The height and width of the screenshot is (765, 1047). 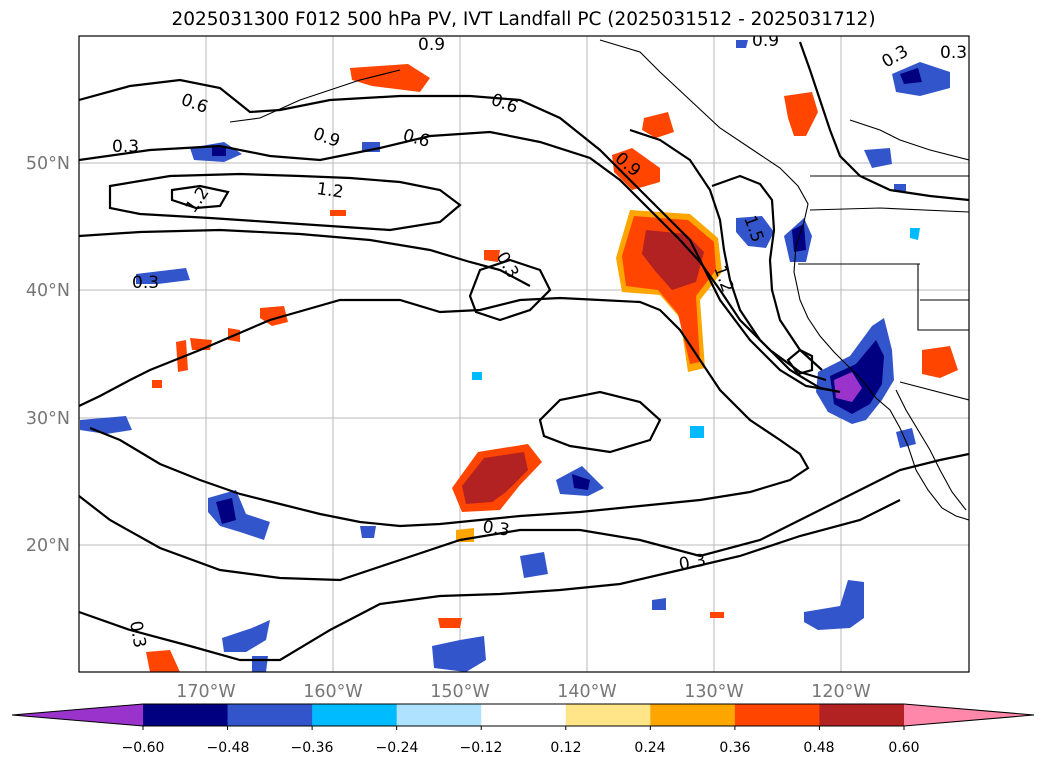 What do you see at coordinates (48, 355) in the screenshot?
I see `lat-tick-labels: 50°N 40°N 30°N 20°N` at bounding box center [48, 355].